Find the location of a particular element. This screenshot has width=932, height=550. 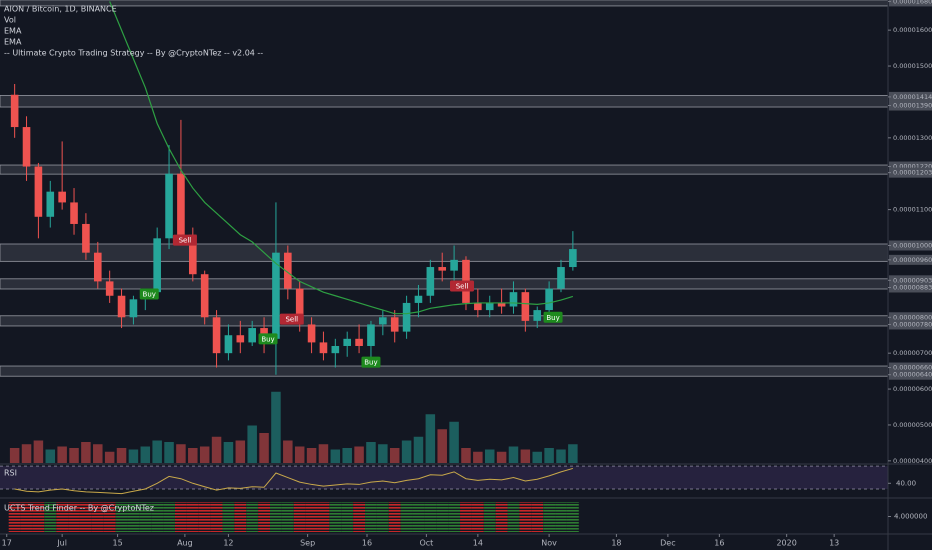

y-tick-label: 0.00001100 is located at coordinates (912, 210).